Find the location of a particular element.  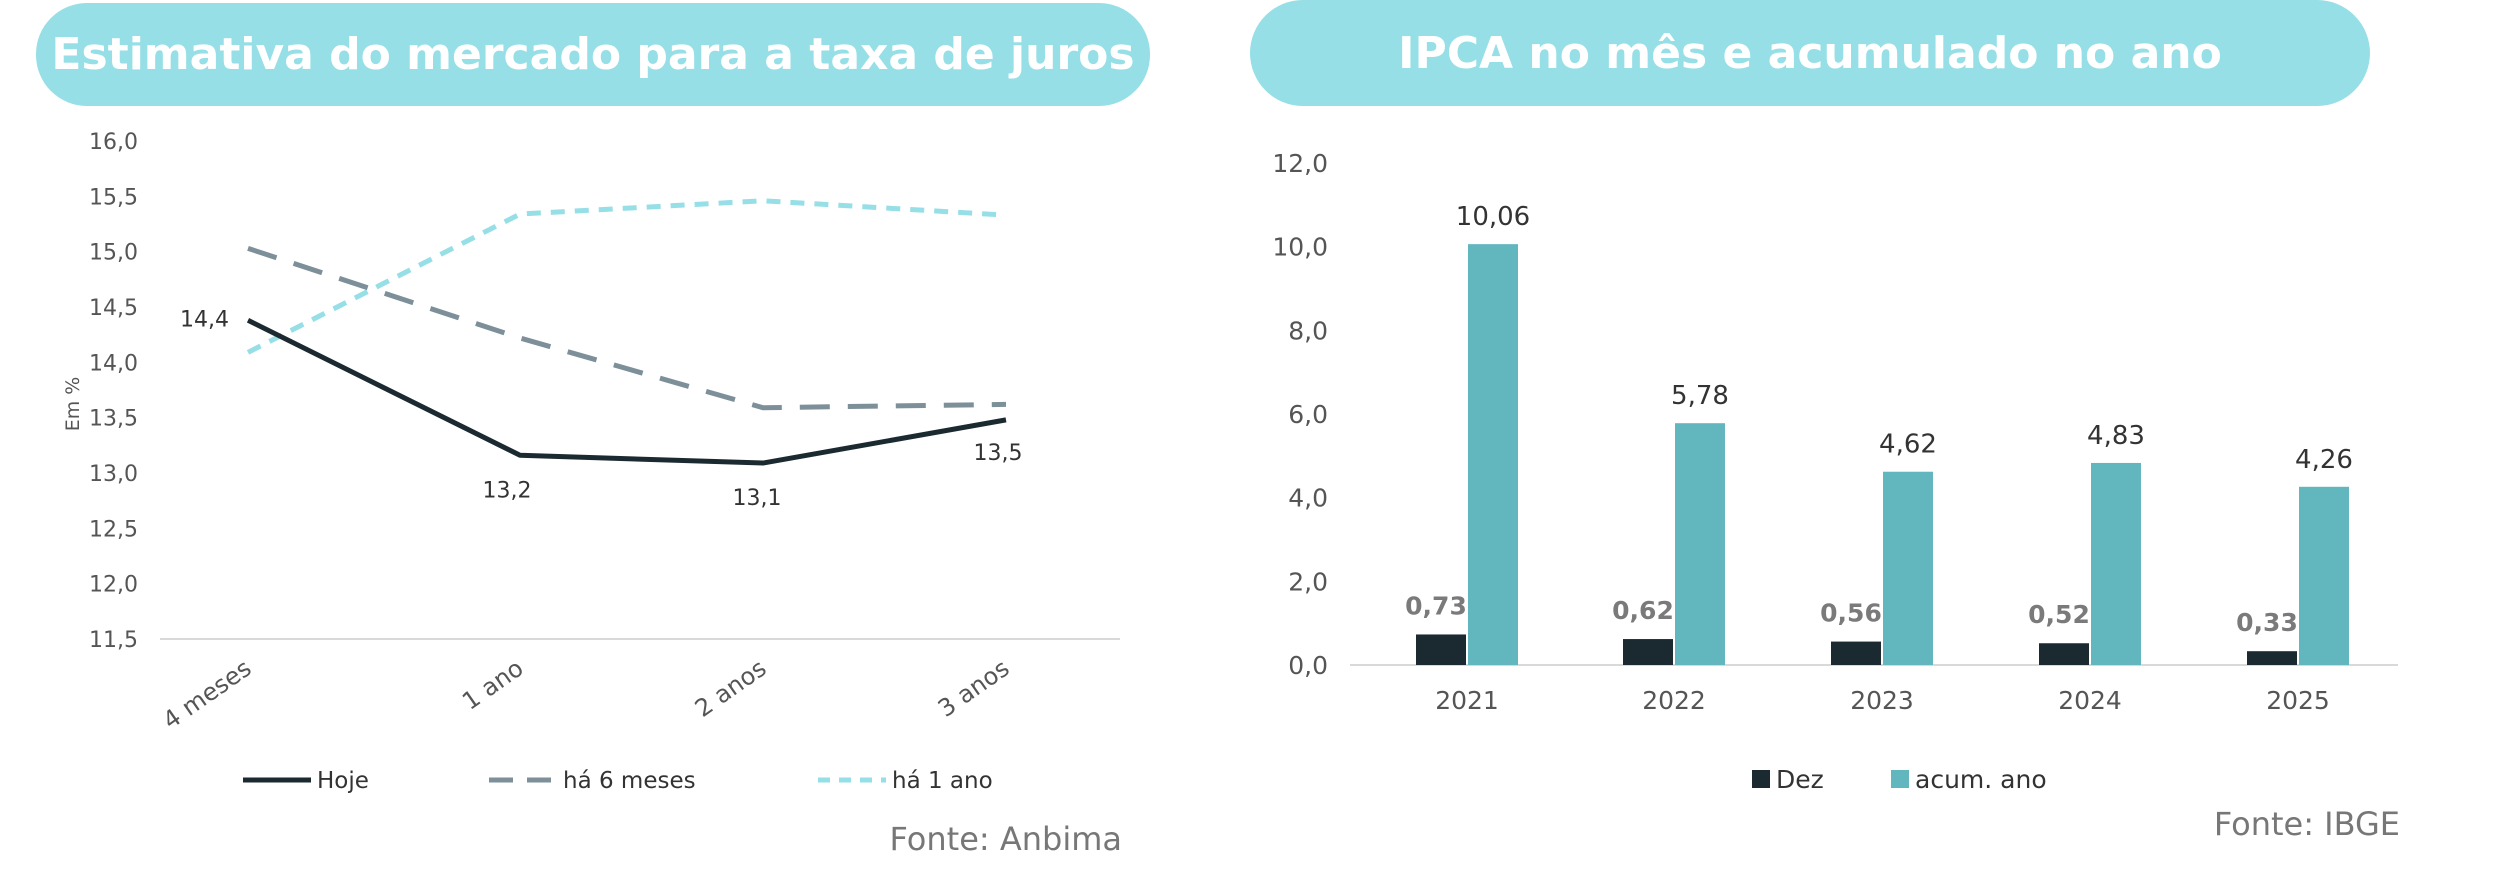

data-label-acum-ano: 4,83 is located at coordinates (2116, 436).